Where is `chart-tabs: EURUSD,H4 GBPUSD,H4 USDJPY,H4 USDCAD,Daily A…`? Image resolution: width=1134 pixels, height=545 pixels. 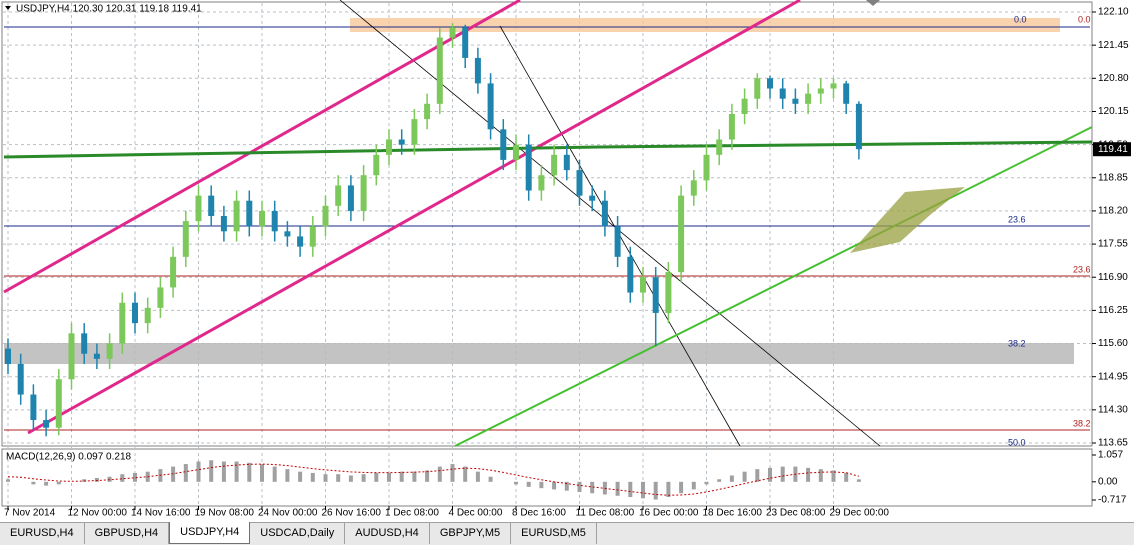 chart-tabs: EURUSD,H4 GBPUSD,H4 USDJPY,H4 USDCAD,Daily A… is located at coordinates (567, 533).